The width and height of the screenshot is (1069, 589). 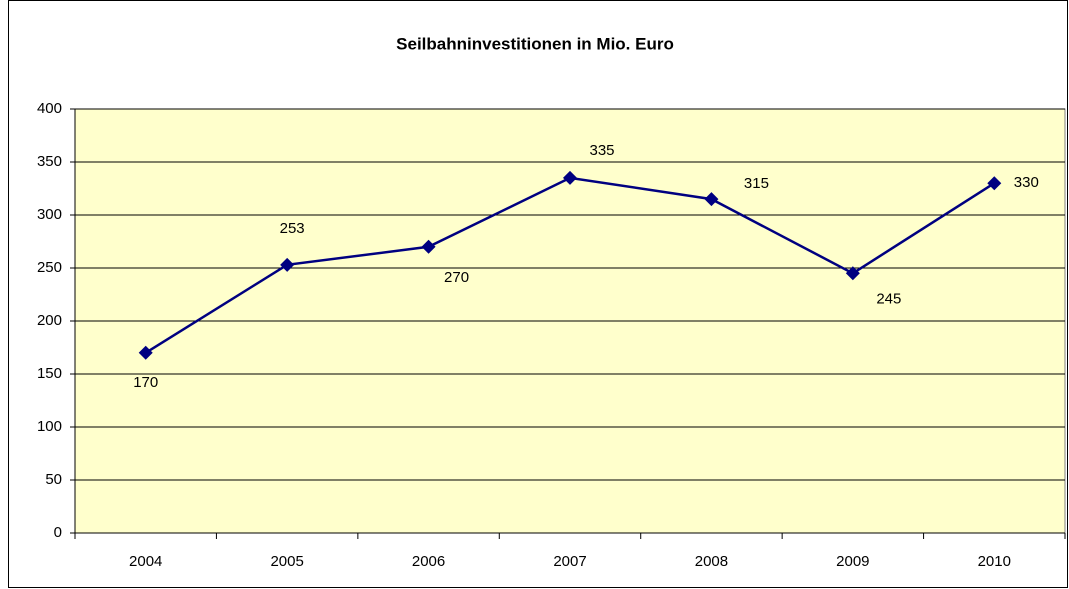 I want to click on data-label: 335, so click(x=601, y=150).